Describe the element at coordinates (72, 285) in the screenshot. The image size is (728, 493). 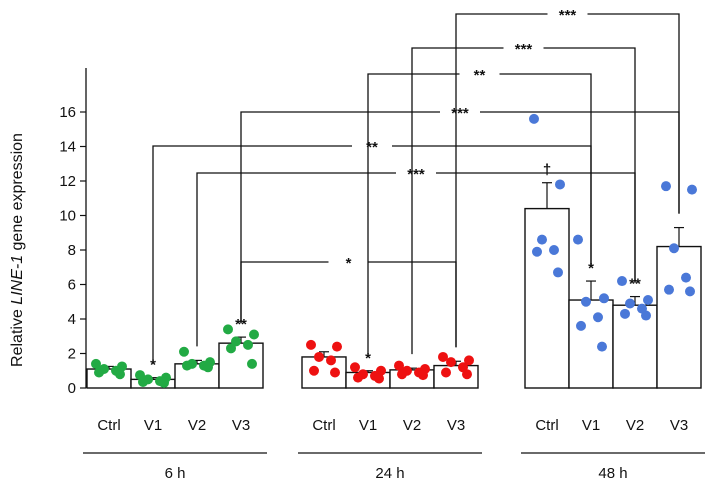
I see `y-tick-label: 6` at that location.